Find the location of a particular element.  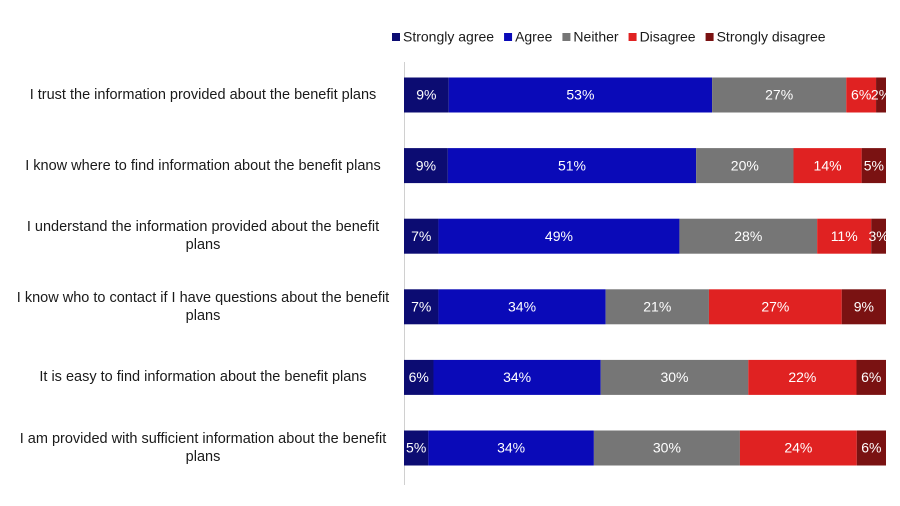

data-label: 24% is located at coordinates (798, 448).